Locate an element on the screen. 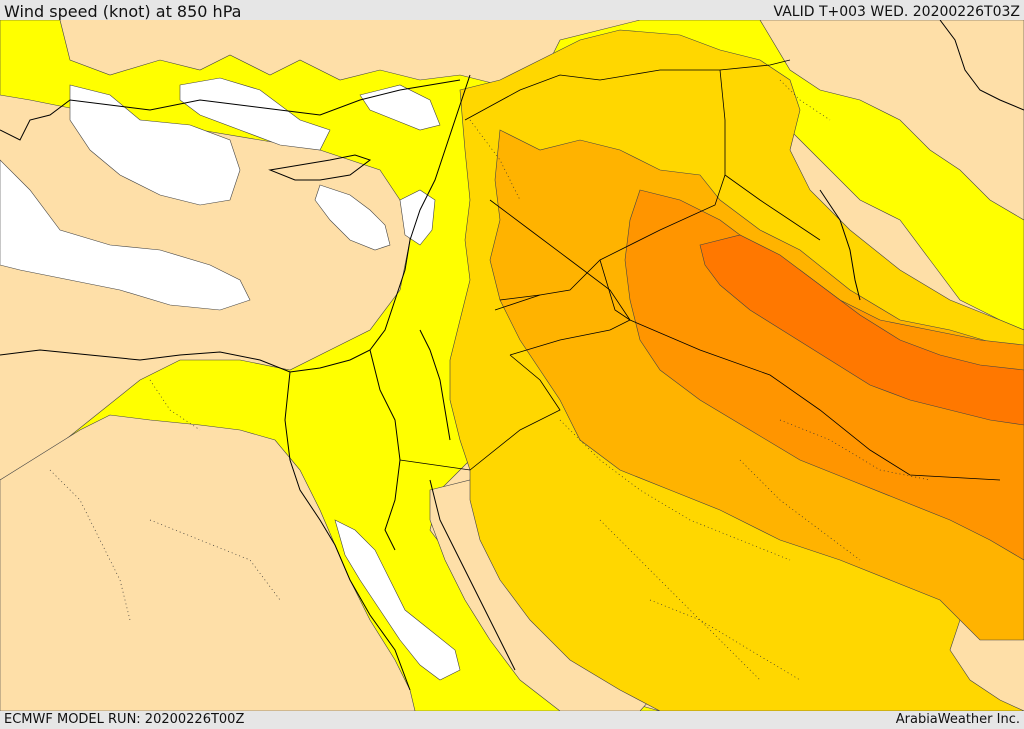 The height and width of the screenshot is (729, 1024). white-patch-med-west is located at coordinates (125, 235).